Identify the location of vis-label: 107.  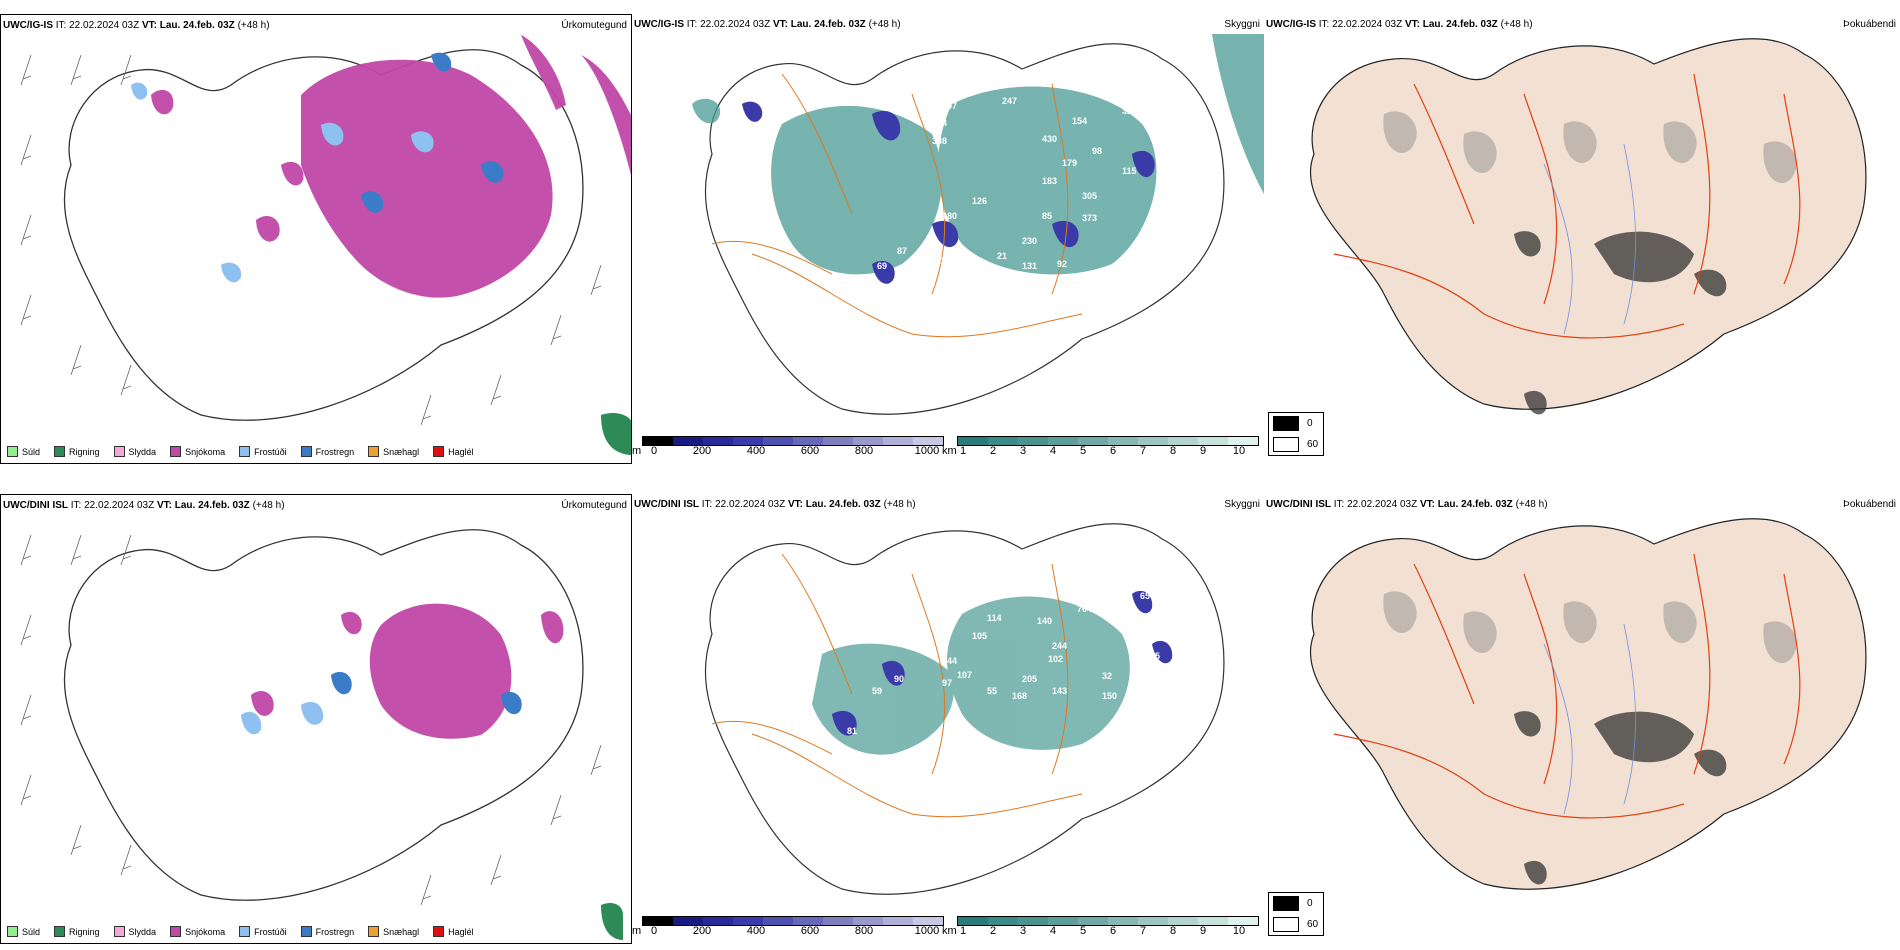
(964, 675).